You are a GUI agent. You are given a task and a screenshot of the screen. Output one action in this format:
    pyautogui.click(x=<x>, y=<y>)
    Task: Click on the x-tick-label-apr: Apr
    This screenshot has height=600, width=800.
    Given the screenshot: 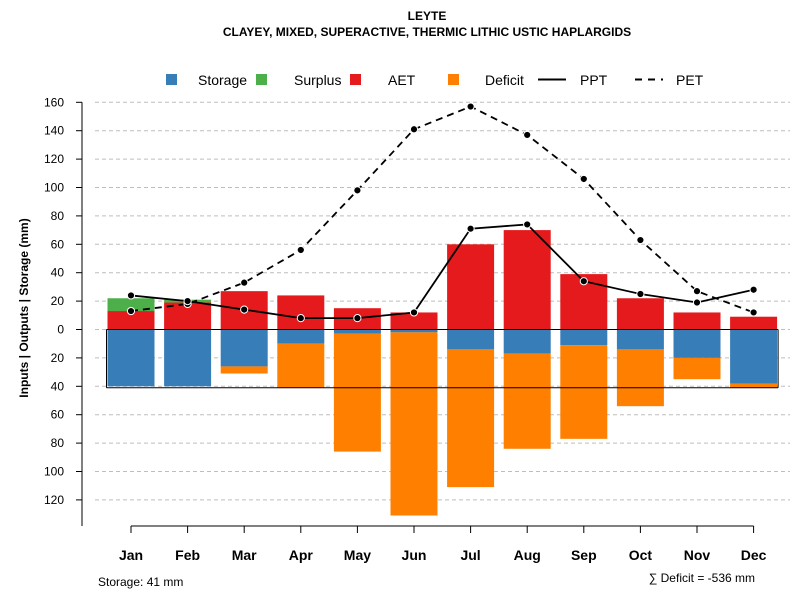 What is the action you would take?
    pyautogui.click(x=301, y=555)
    